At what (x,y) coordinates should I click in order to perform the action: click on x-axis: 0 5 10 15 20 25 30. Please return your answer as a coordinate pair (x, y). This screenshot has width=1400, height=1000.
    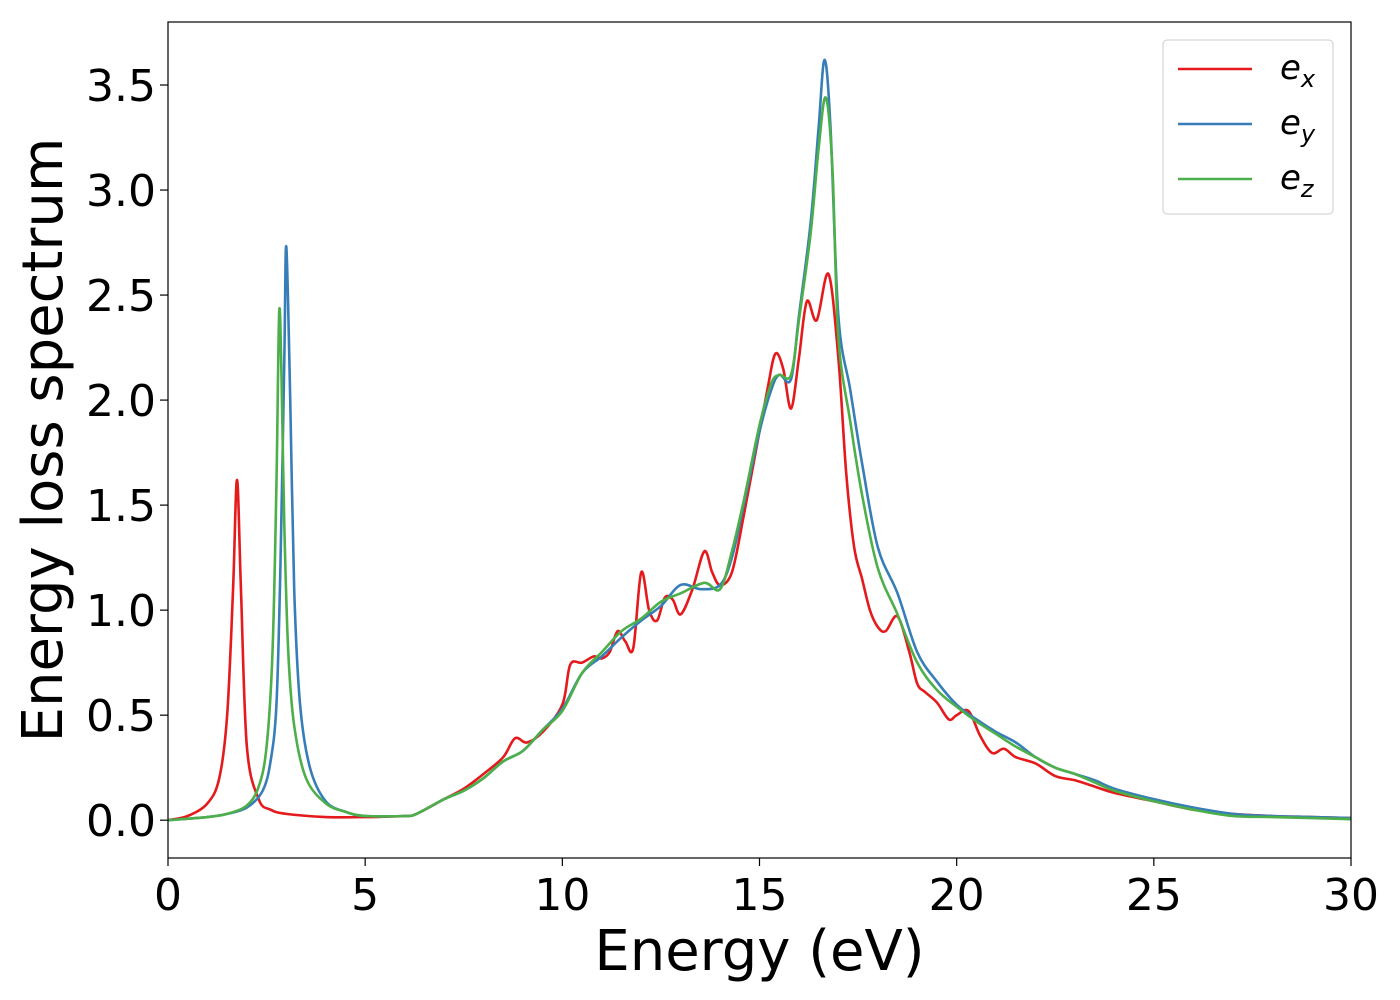
    Looking at the image, I should click on (766, 889).